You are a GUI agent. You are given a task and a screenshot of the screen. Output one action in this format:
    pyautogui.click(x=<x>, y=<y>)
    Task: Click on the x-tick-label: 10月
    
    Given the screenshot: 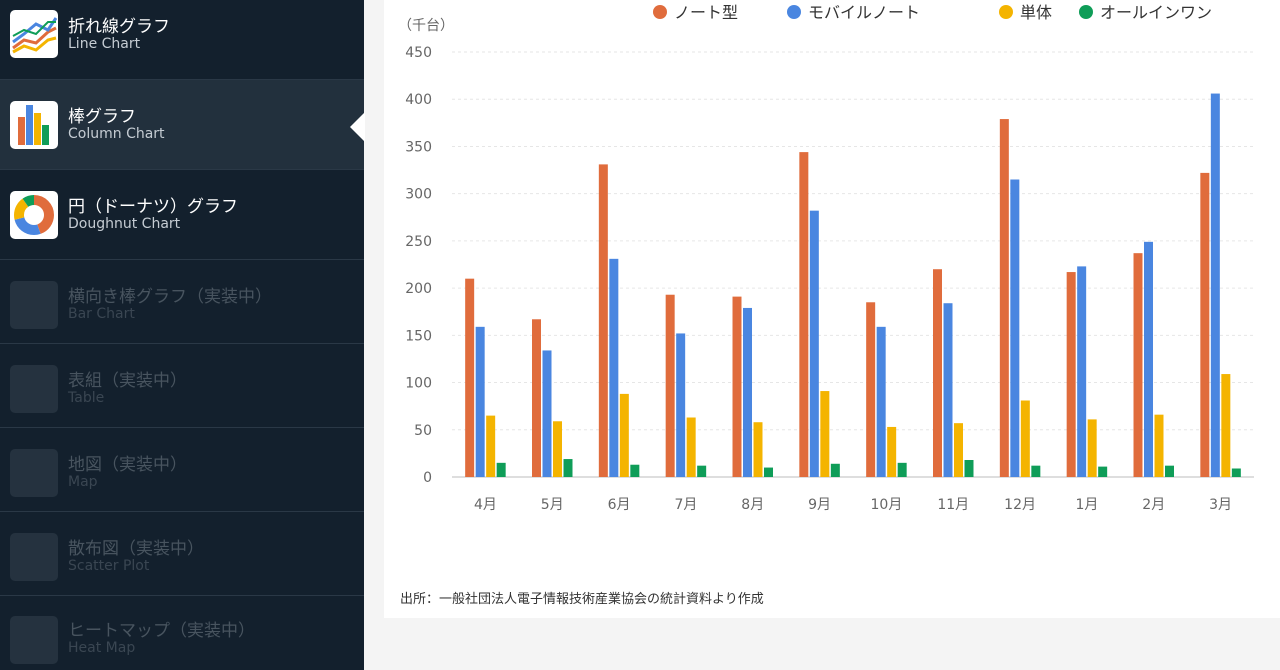 What is the action you would take?
    pyautogui.click(x=887, y=505)
    